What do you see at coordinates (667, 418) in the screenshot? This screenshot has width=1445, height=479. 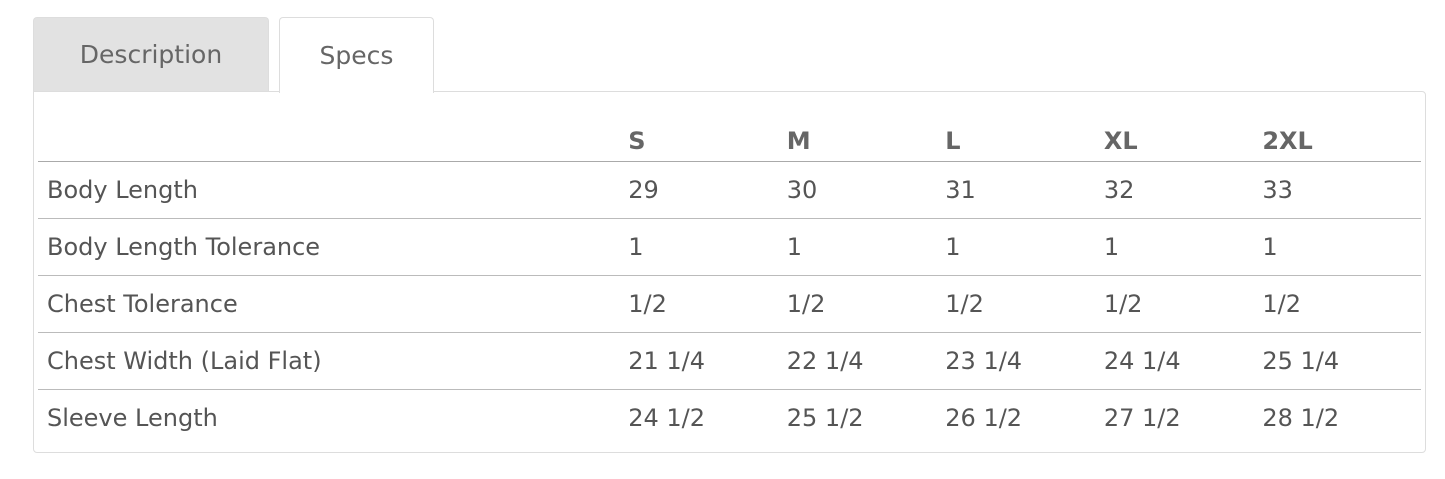 I see `table-cell: 24 1/2` at bounding box center [667, 418].